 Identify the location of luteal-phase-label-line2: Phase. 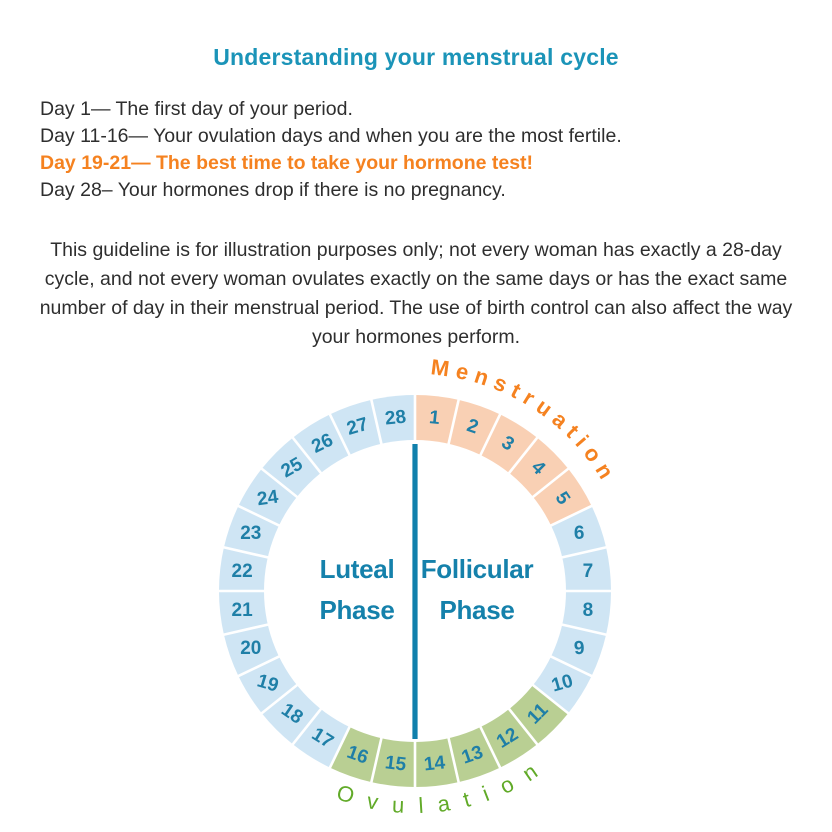
(356, 610).